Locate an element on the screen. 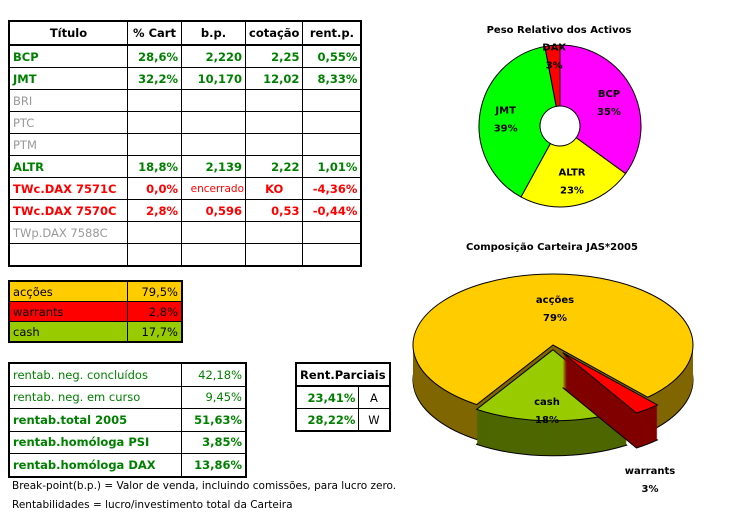 This screenshot has height=514, width=733. table-row: PTM is located at coordinates (185, 144).